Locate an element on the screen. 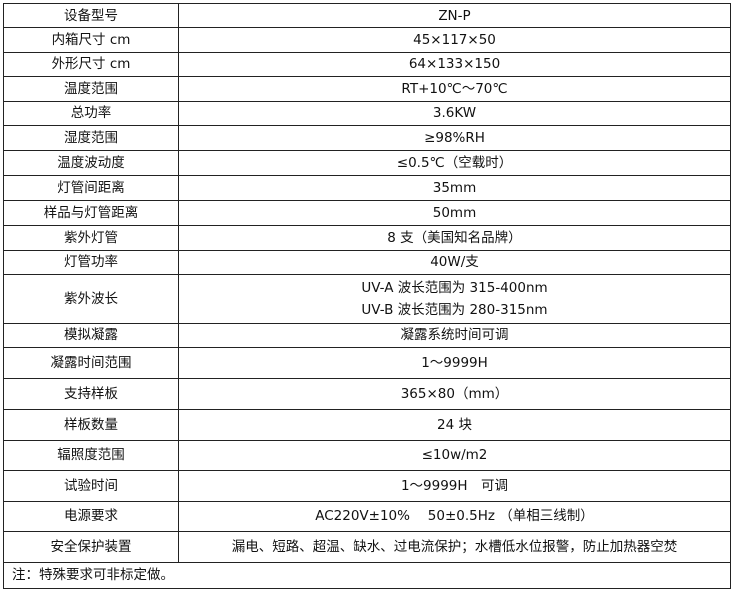  spec-value: 1～9999H is located at coordinates (454, 362).